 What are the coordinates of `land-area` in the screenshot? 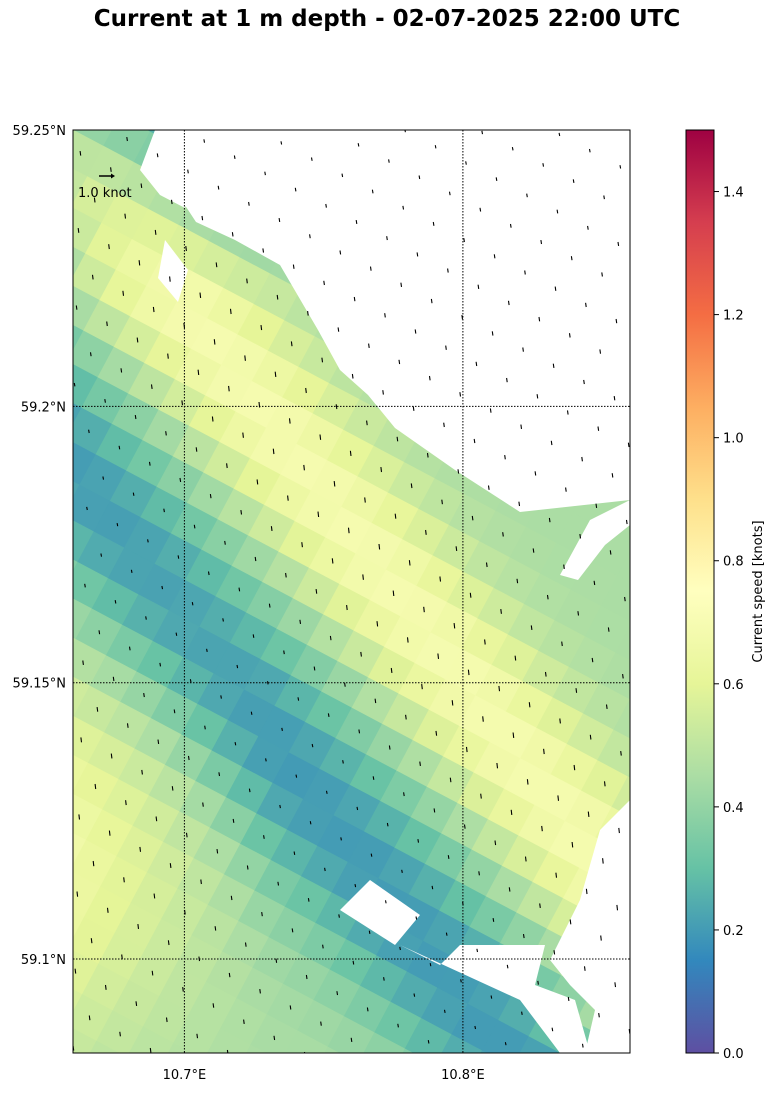 It's located at (380, 912).